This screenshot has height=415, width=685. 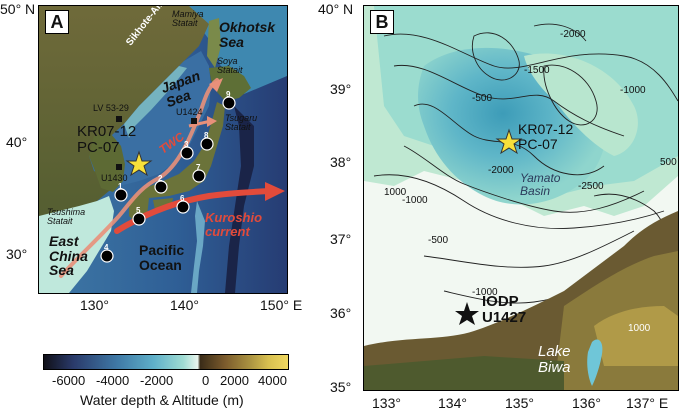 What do you see at coordinates (18, 9) in the screenshot?
I see `panel-a-lat-tick-50: 50° N` at bounding box center [18, 9].